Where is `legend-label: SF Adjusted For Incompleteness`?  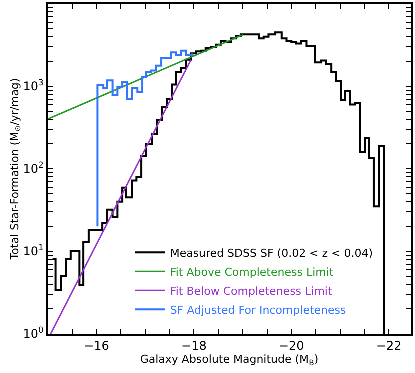
legend-label: SF Adjusted For Incompleteness is located at coordinates (258, 310).